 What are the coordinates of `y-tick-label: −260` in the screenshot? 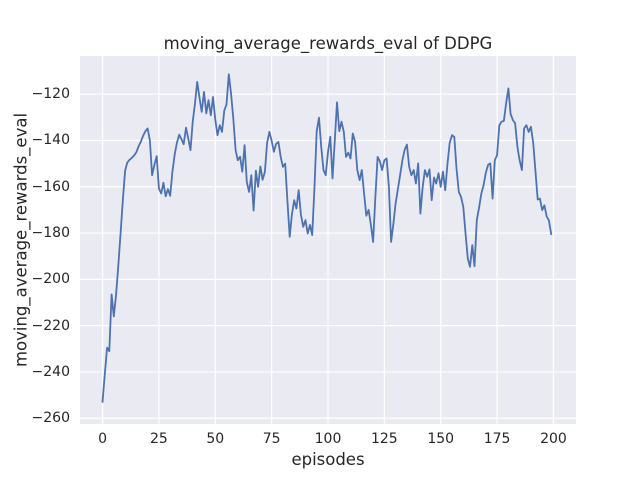 It's located at (50, 418).